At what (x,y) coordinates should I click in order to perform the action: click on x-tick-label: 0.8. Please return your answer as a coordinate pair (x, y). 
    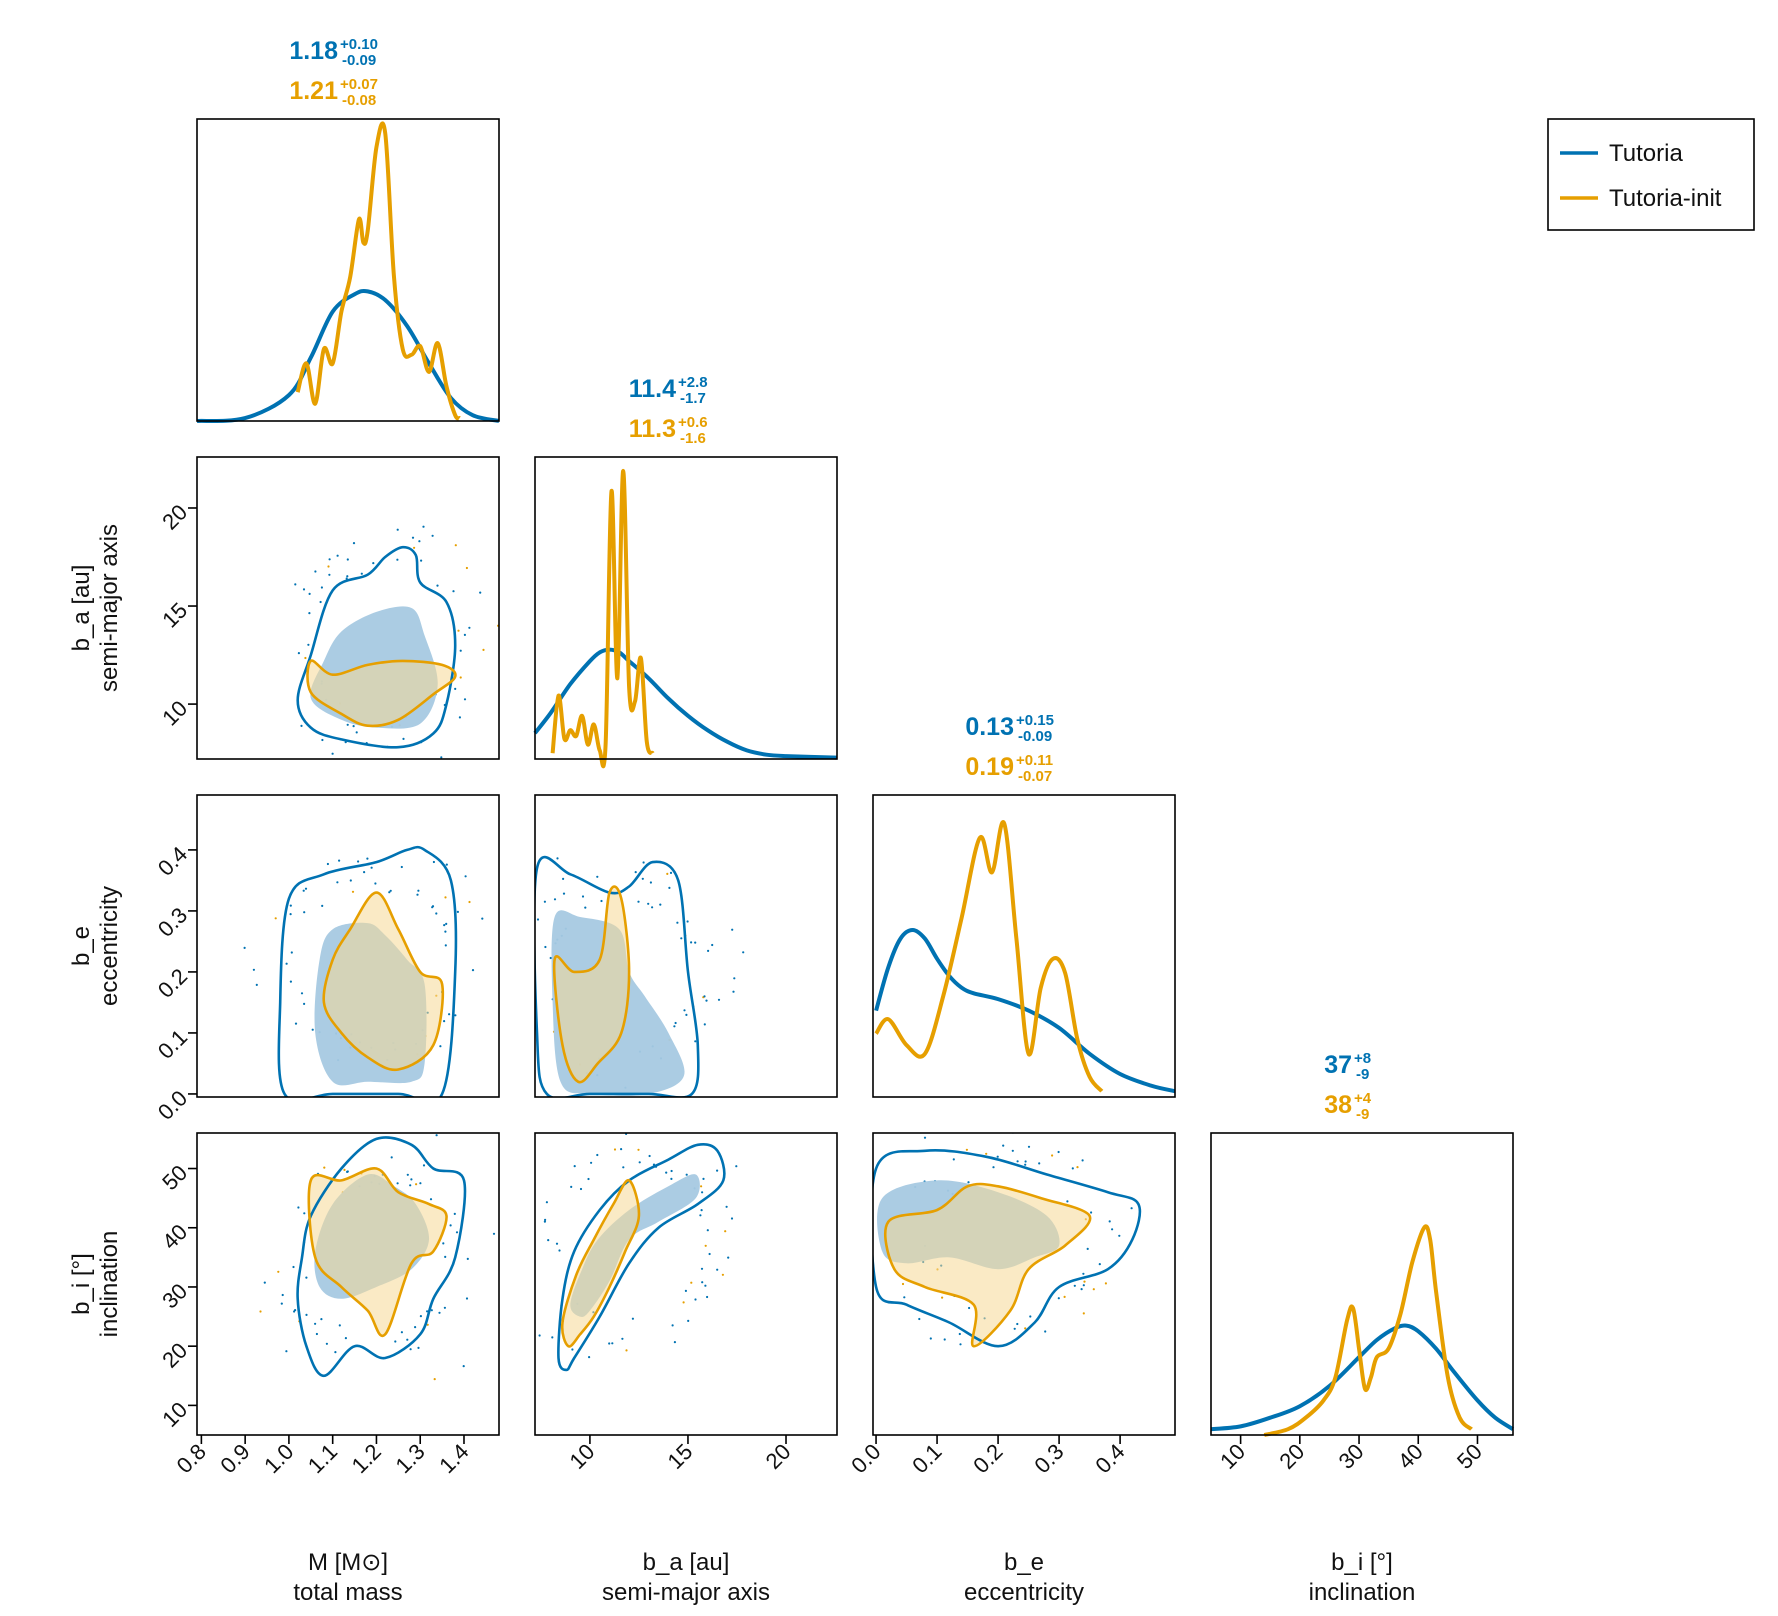
    Looking at the image, I should click on (191, 1458).